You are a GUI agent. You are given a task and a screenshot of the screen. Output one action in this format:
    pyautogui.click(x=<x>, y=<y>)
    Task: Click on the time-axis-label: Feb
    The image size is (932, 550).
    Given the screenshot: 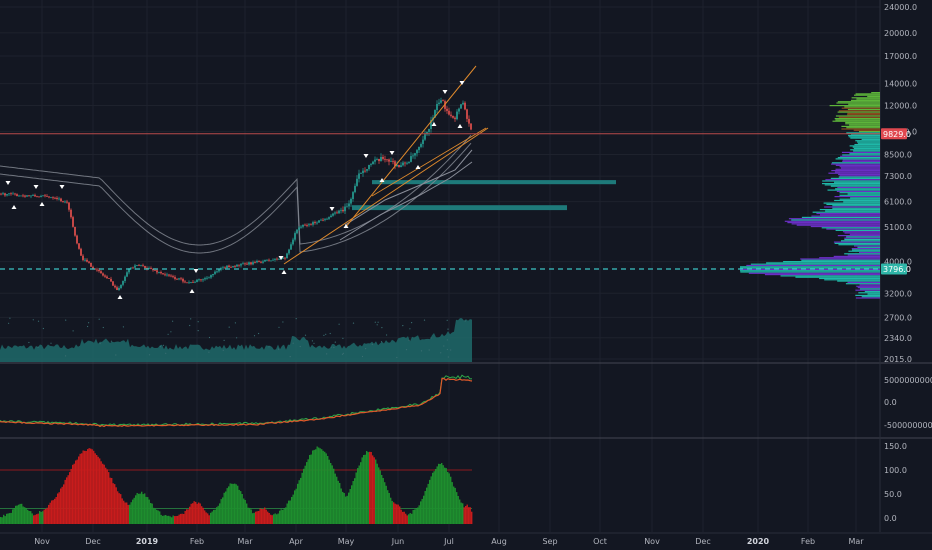 What is the action you would take?
    pyautogui.click(x=197, y=541)
    